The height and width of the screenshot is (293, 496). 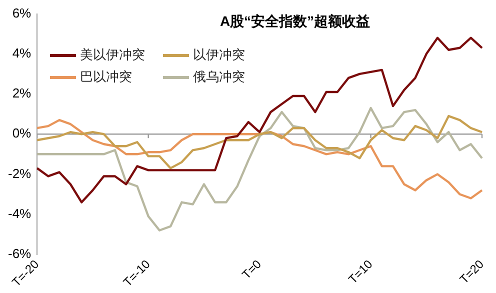 I want to click on y-tick-label: 0%, so click(x=22, y=133).